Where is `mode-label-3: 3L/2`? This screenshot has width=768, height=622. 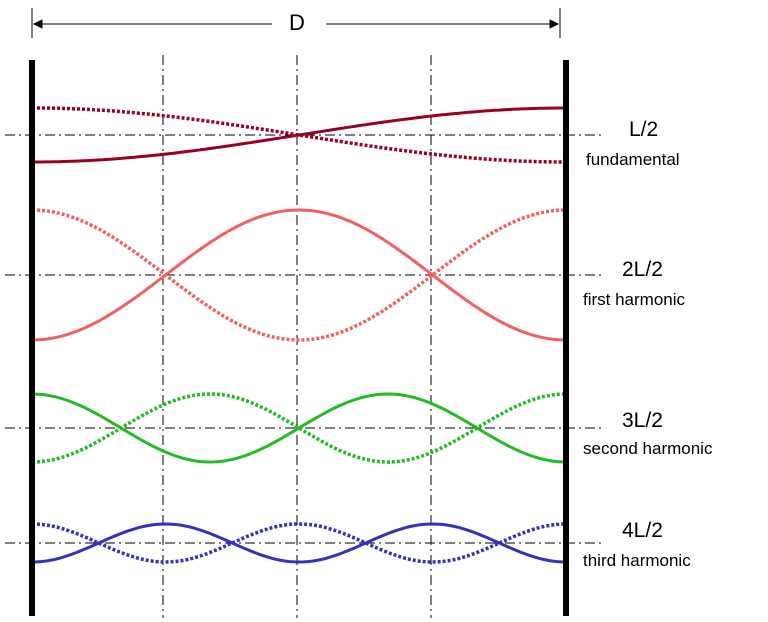 mode-label-3: 3L/2 is located at coordinates (642, 420).